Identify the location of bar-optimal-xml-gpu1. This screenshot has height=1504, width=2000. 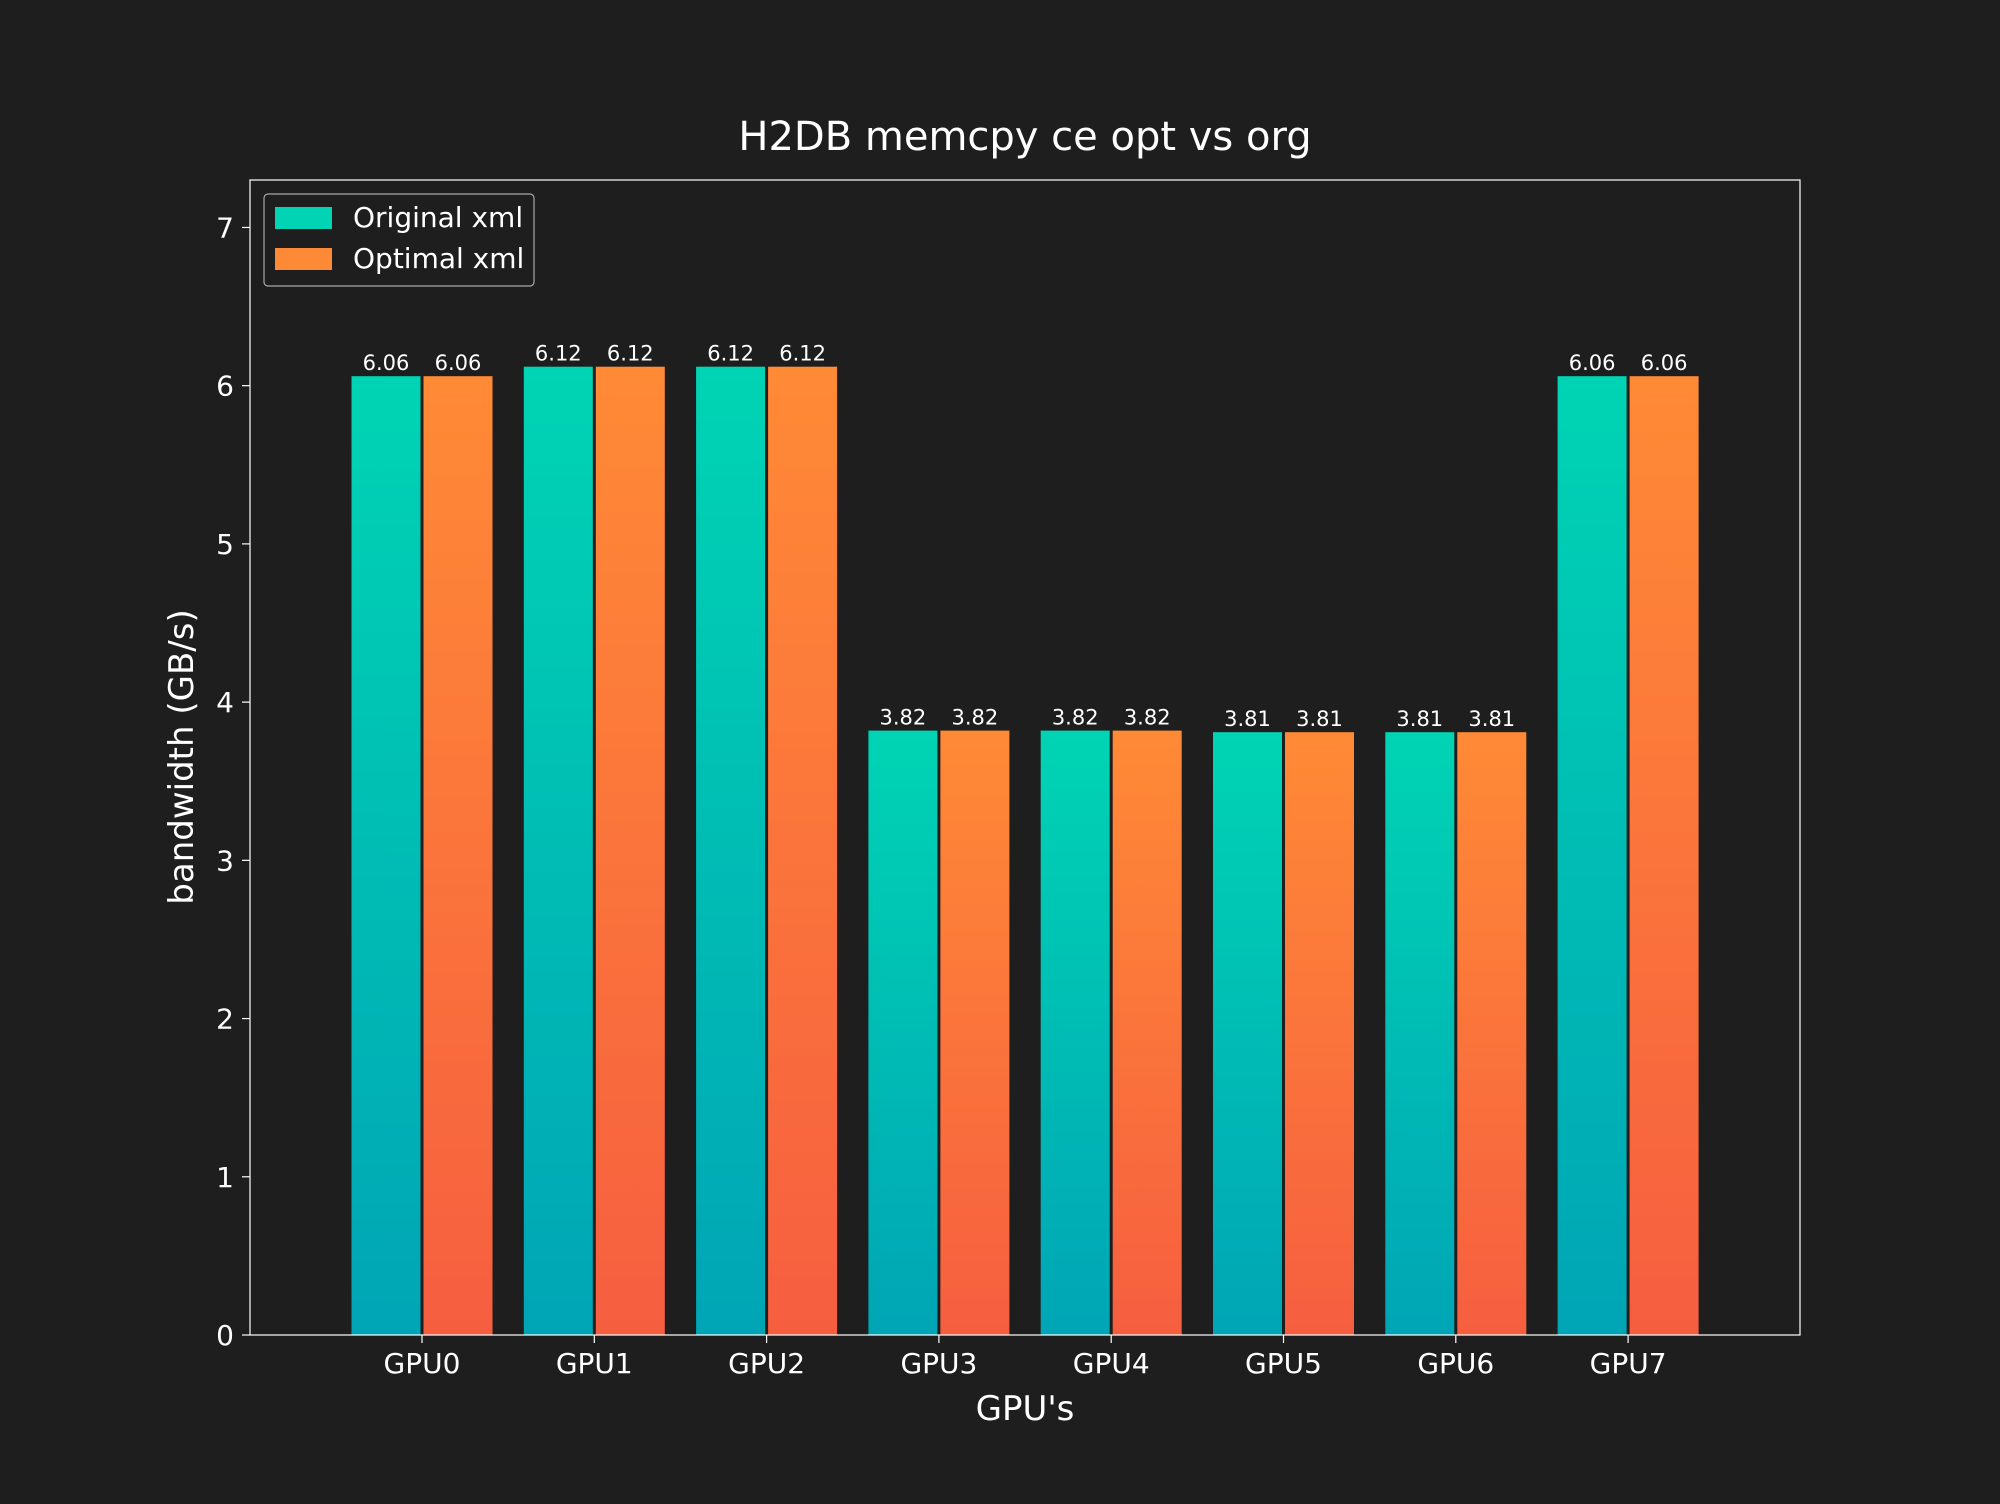
(630, 851).